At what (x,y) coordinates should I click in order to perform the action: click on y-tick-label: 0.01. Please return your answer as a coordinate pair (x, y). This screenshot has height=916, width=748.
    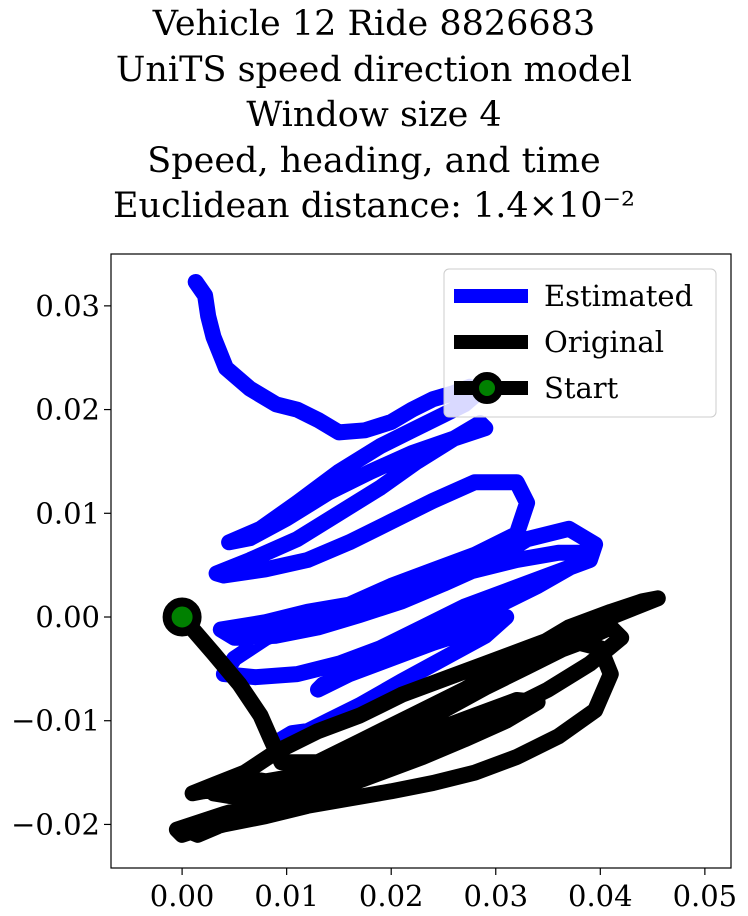
    Looking at the image, I should click on (67, 513).